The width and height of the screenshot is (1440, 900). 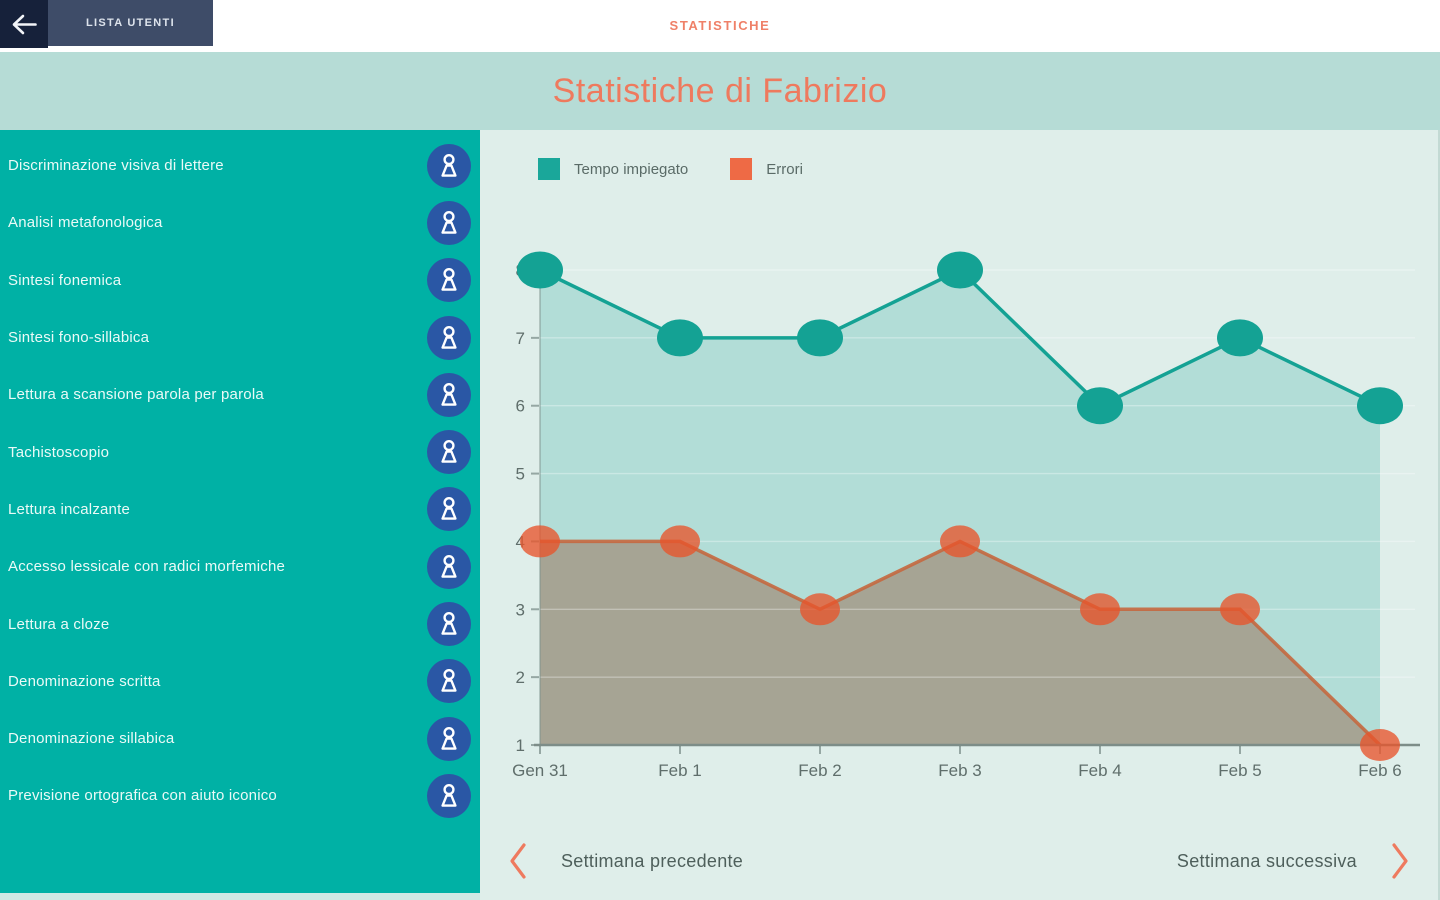 I want to click on sidebar-item-label: Discriminazione visiva di lettere, so click(x=116, y=166).